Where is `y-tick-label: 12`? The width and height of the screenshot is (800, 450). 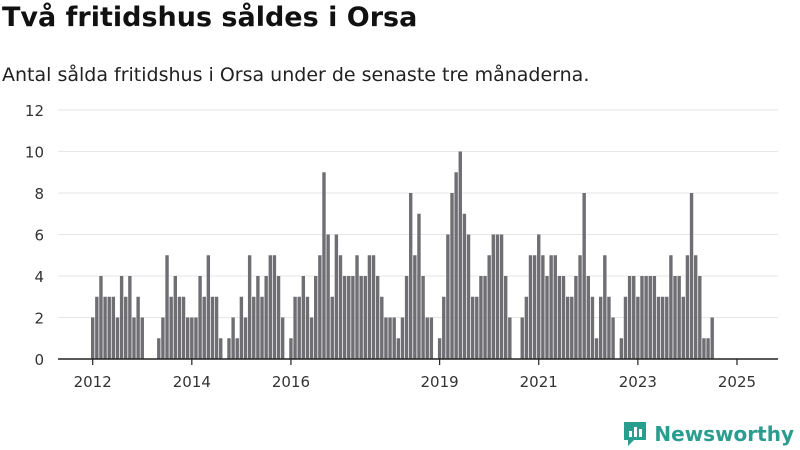
y-tick-label: 12 is located at coordinates (34, 111).